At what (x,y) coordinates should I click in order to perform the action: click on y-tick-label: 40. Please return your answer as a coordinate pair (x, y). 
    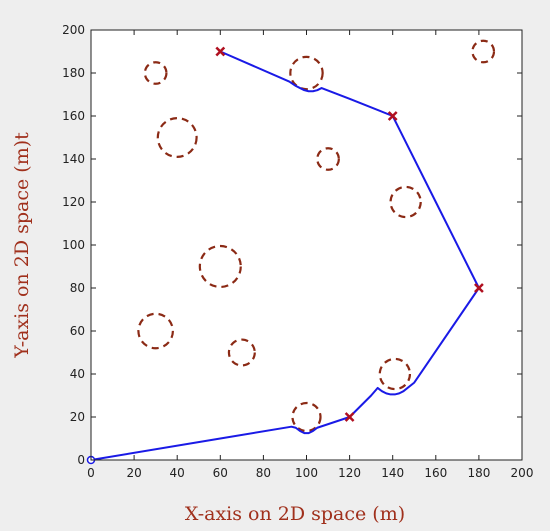
    Looking at the image, I should click on (77, 374).